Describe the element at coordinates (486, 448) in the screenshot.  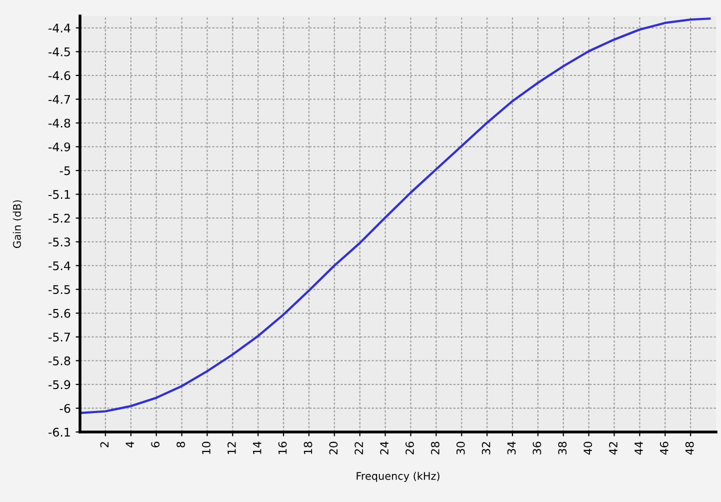
I see `x-tick-label: 32` at that location.